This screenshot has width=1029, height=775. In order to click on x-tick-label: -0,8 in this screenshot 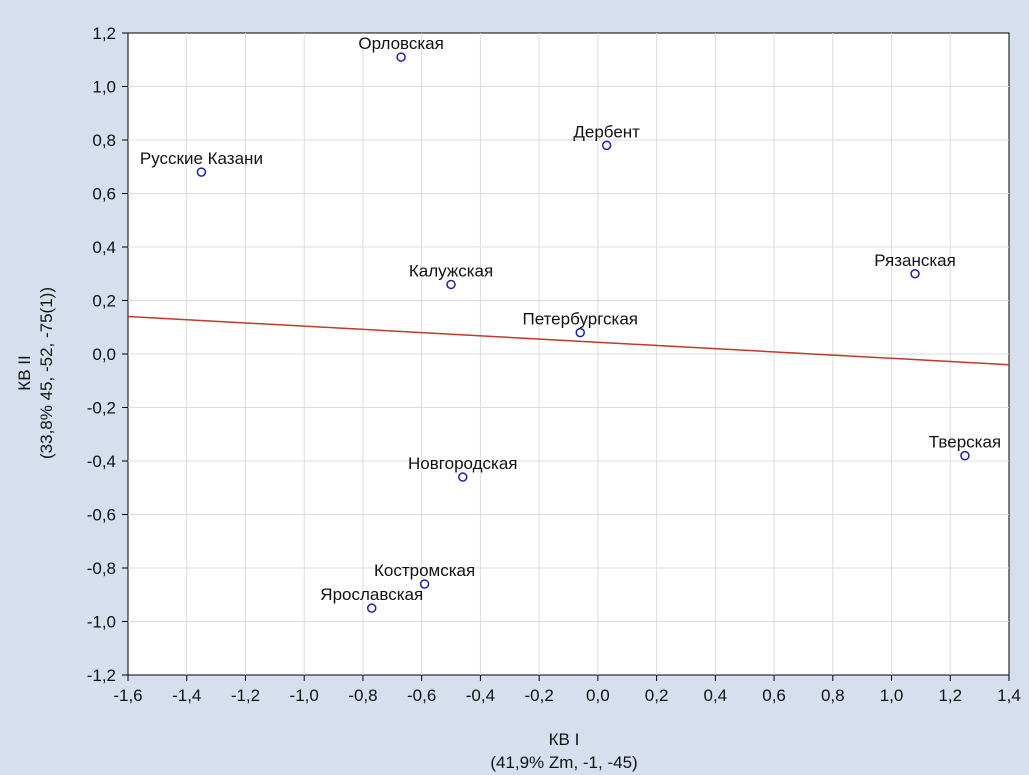, I will do `click(362, 695)`.